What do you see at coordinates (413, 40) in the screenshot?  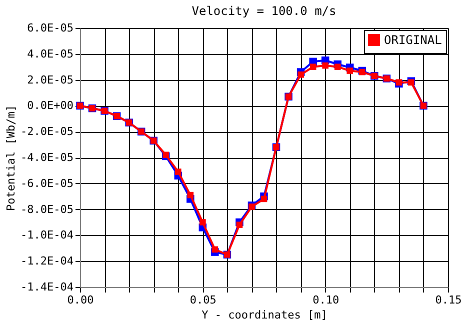 I see `legend-label: ORIGINAL` at bounding box center [413, 40].